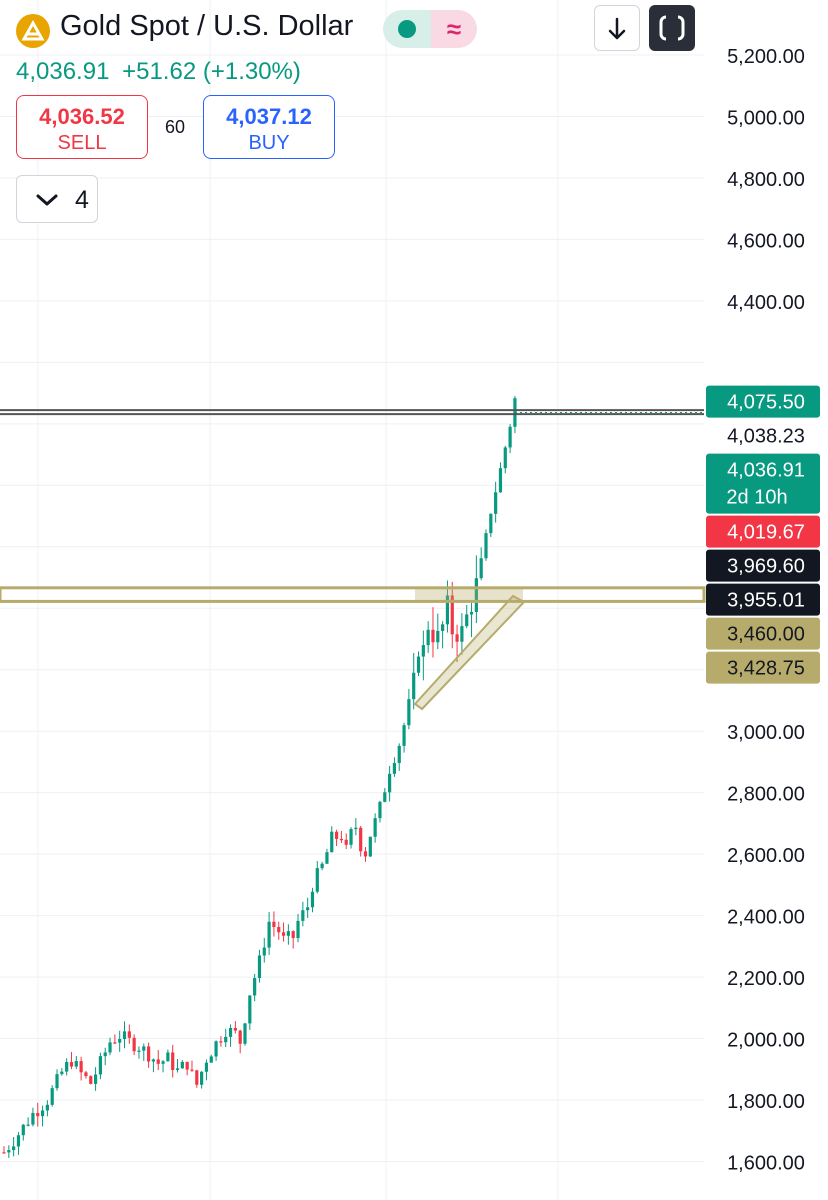 The width and height of the screenshot is (828, 1200). I want to click on zone-highlight, so click(469, 594).